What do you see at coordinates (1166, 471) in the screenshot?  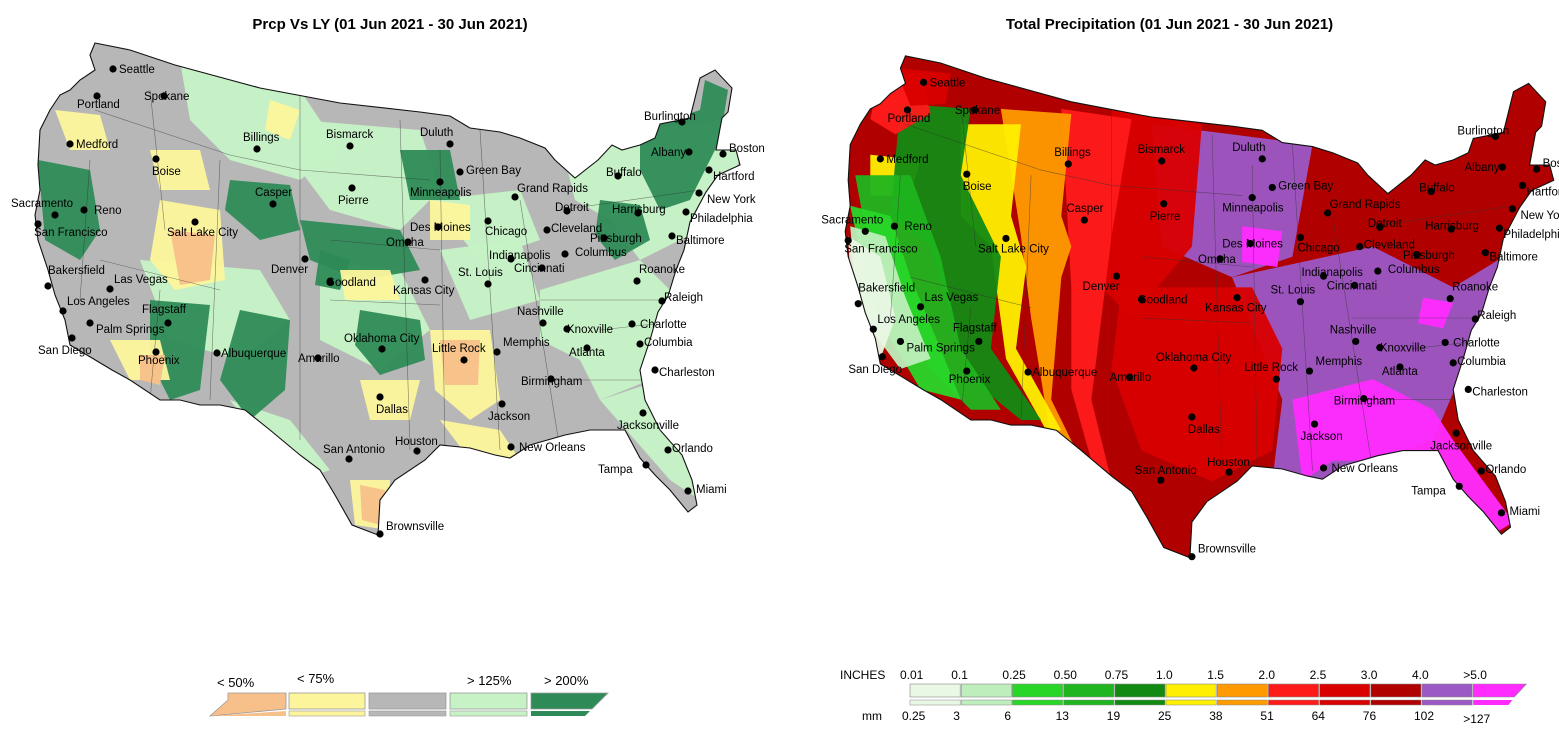 I see `right-city-label: San Antonio` at bounding box center [1166, 471].